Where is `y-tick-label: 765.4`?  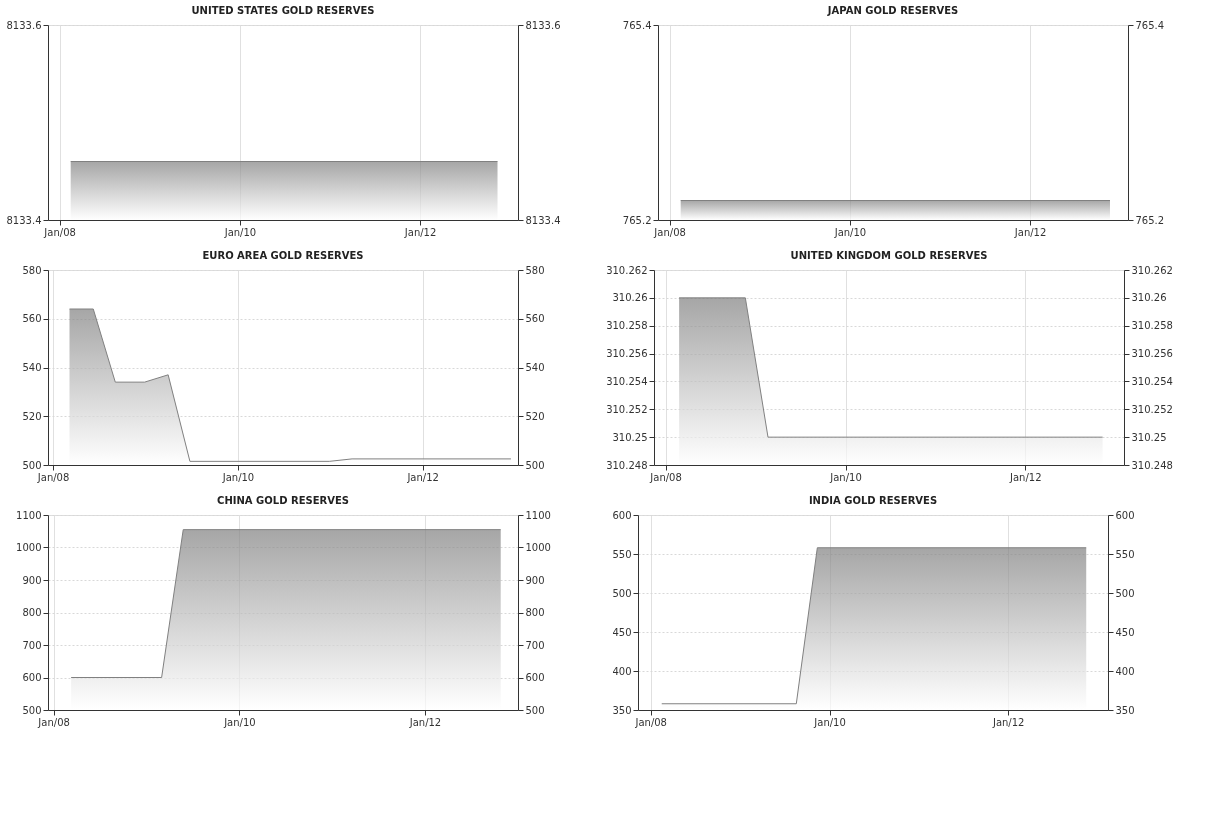
y-tick-label: 765.4 is located at coordinates (637, 25).